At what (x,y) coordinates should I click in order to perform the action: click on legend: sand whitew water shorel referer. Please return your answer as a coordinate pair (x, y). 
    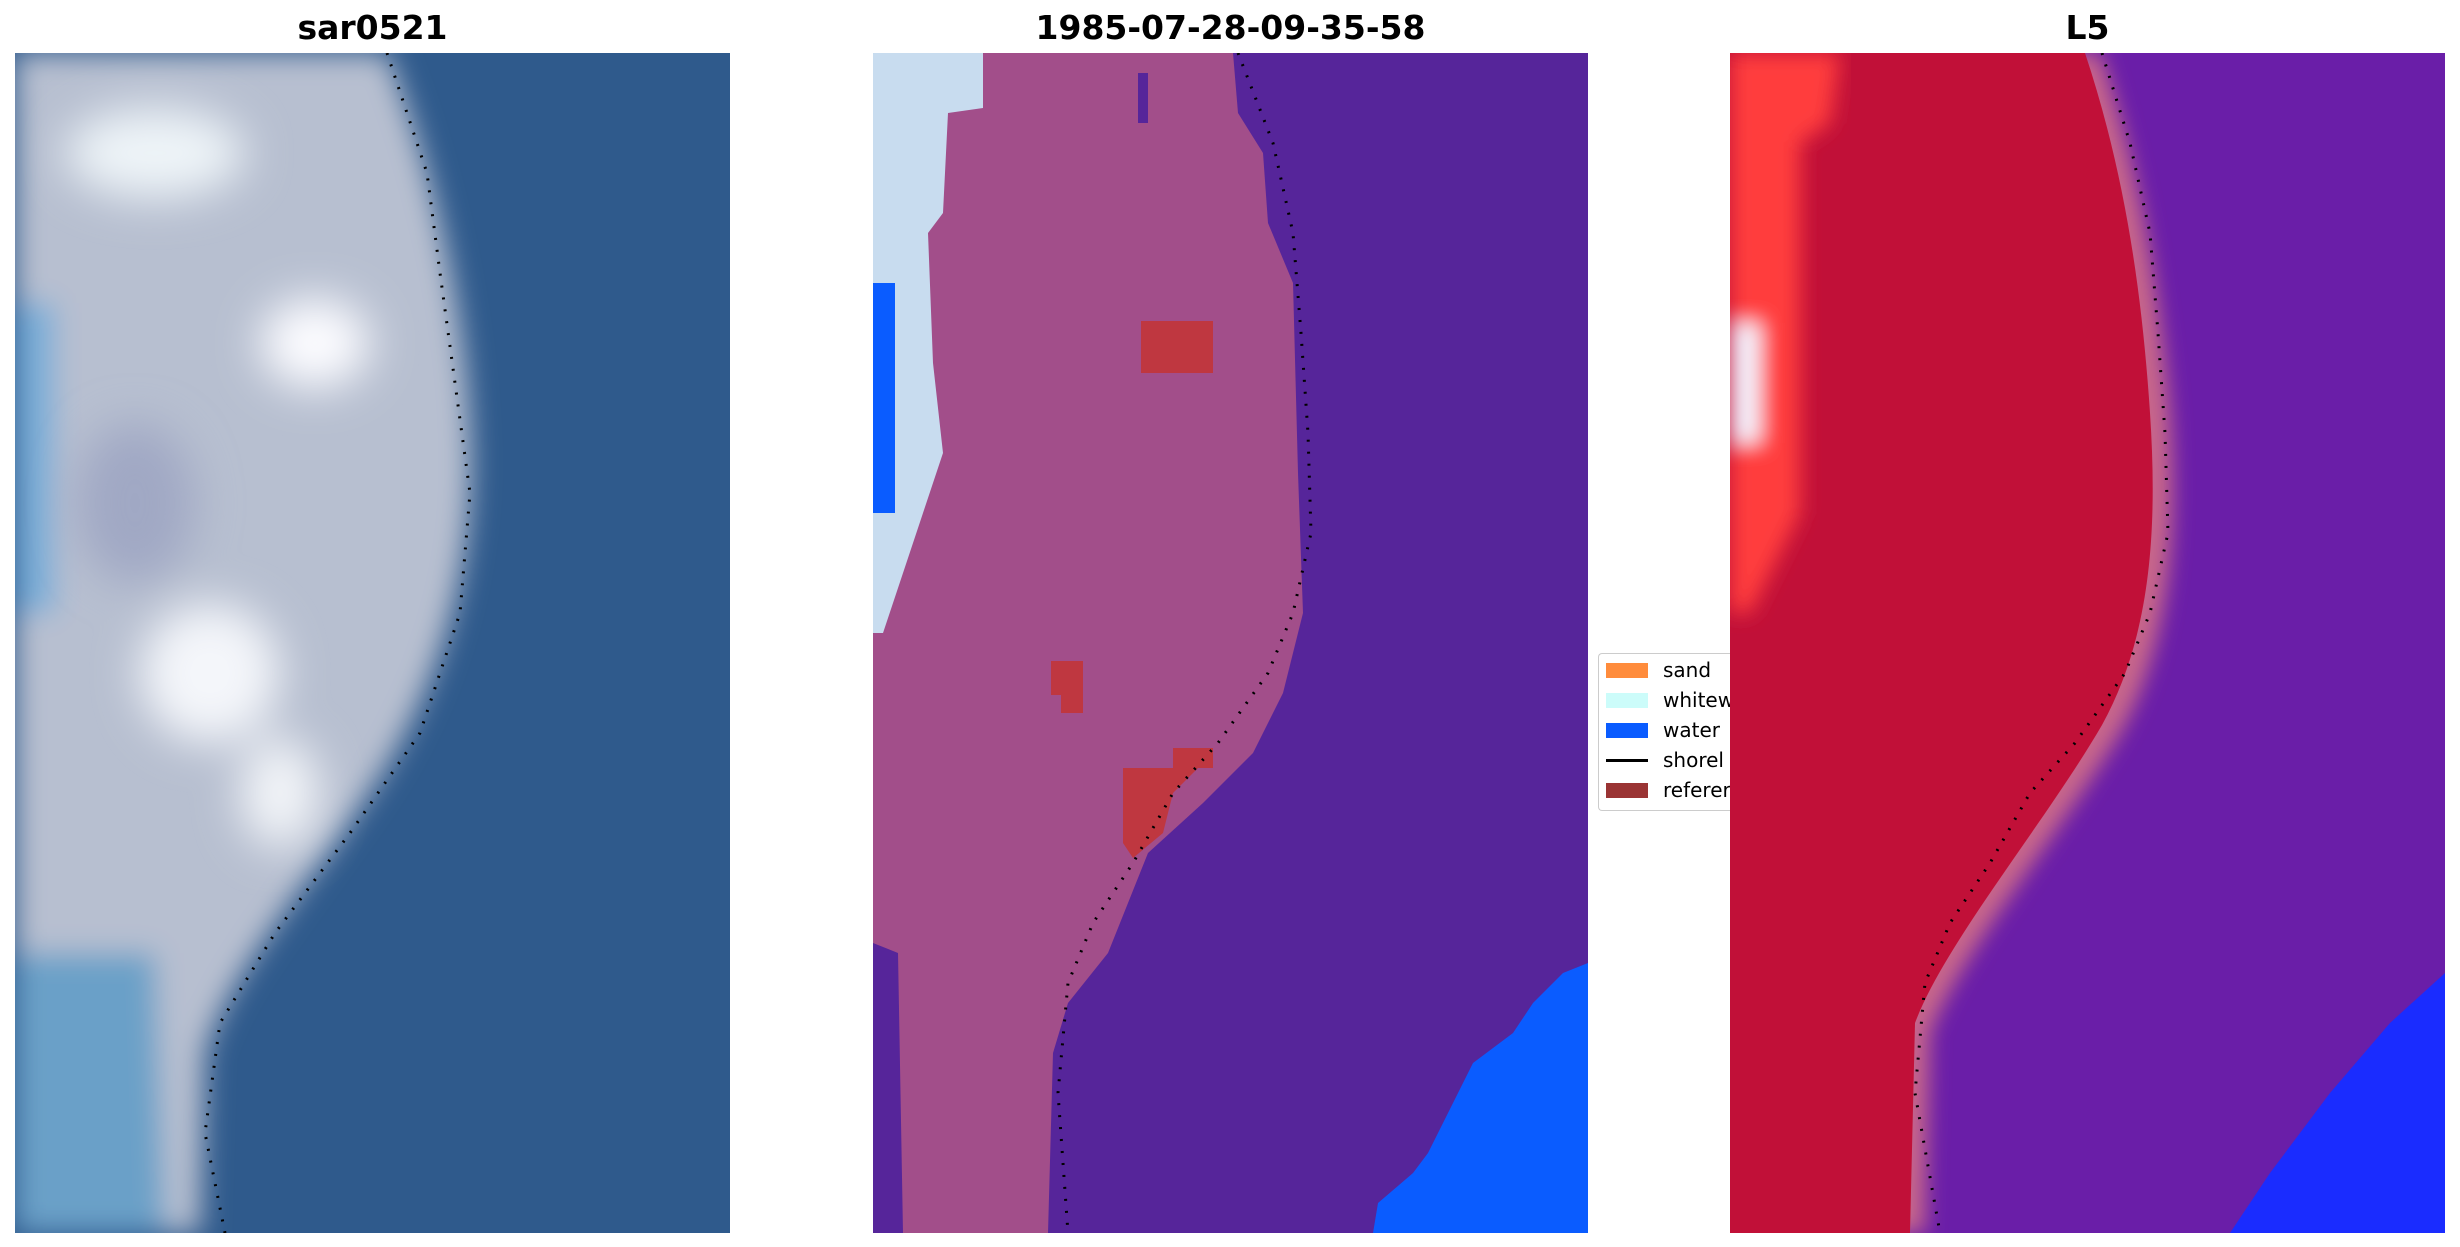
    Looking at the image, I should click on (1664, 732).